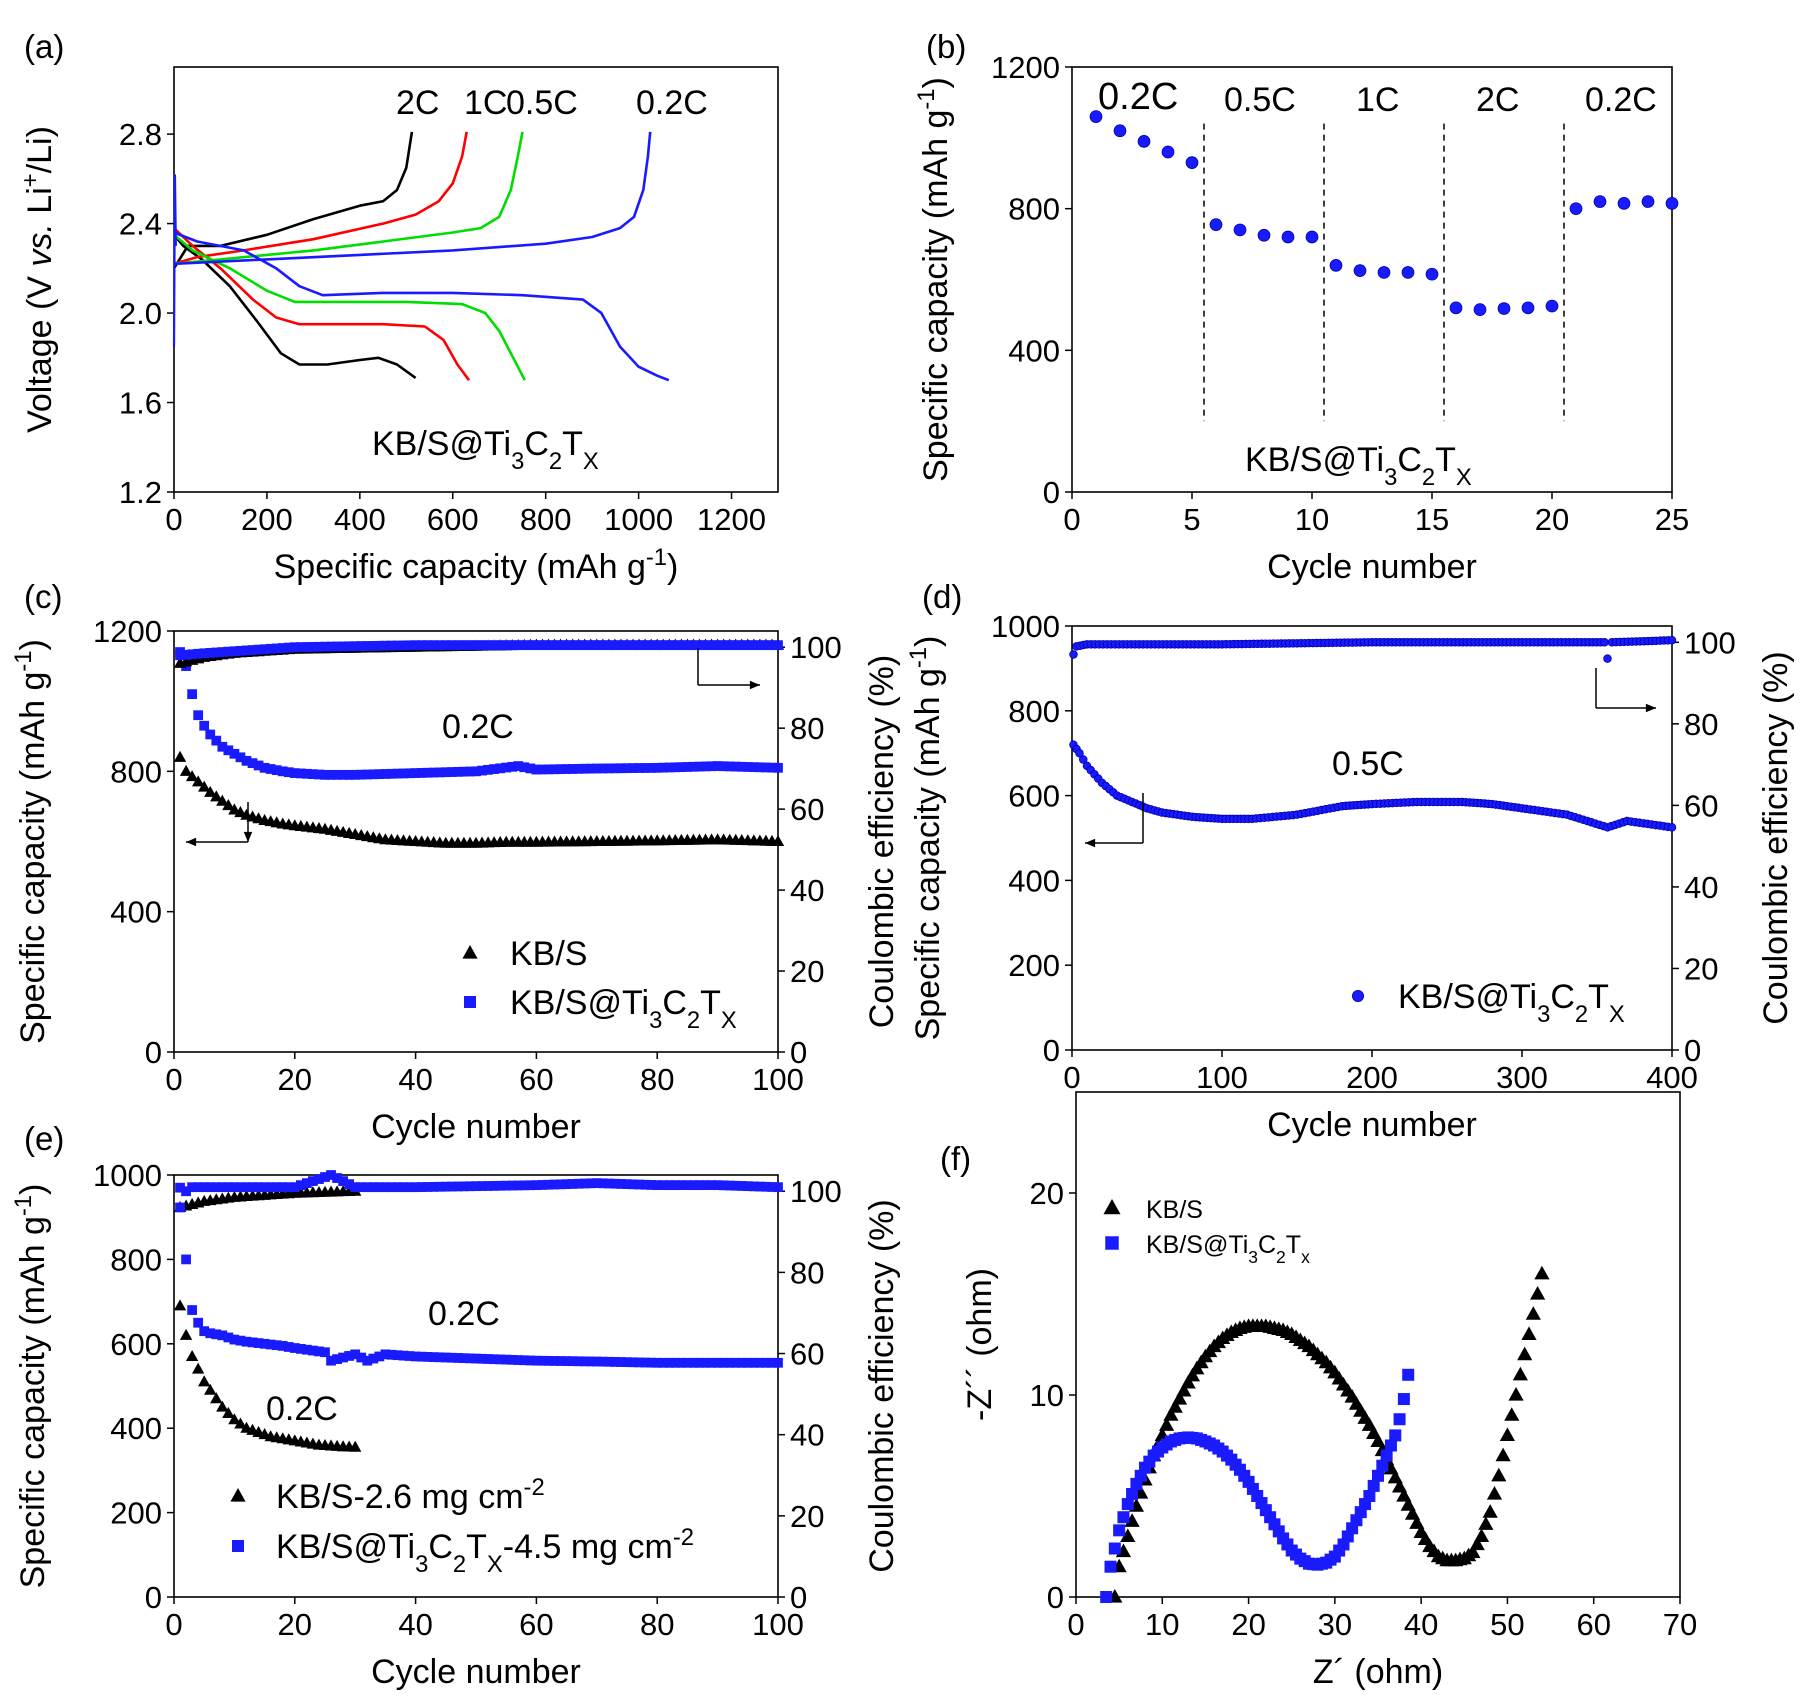 This screenshot has width=1800, height=1697. I want to click on series-line-2C-charge, so click(293, 200).